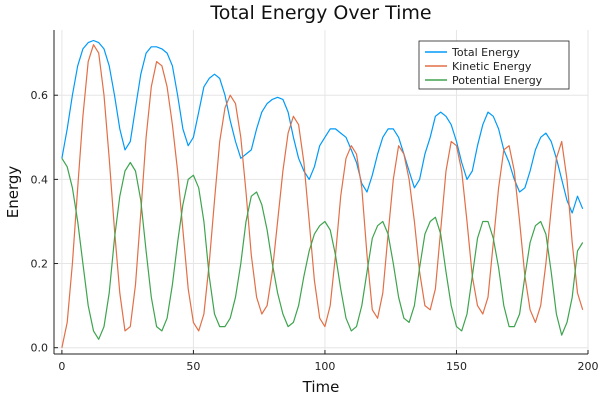 The image size is (600, 400). Describe the element at coordinates (40, 264) in the screenshot. I see `y-tick-label: 0.2` at that location.